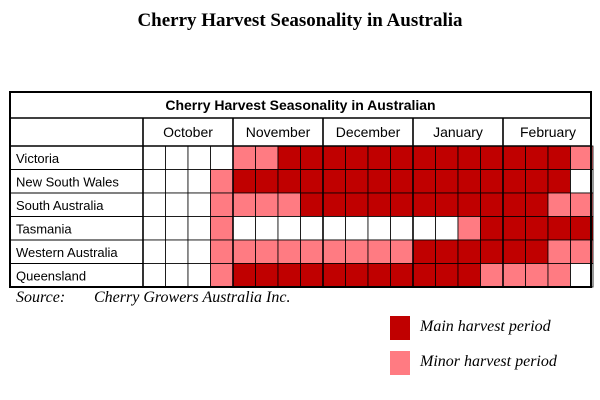 This screenshot has height=400, width=600. I want to click on legend-swatch-main, so click(400, 328).